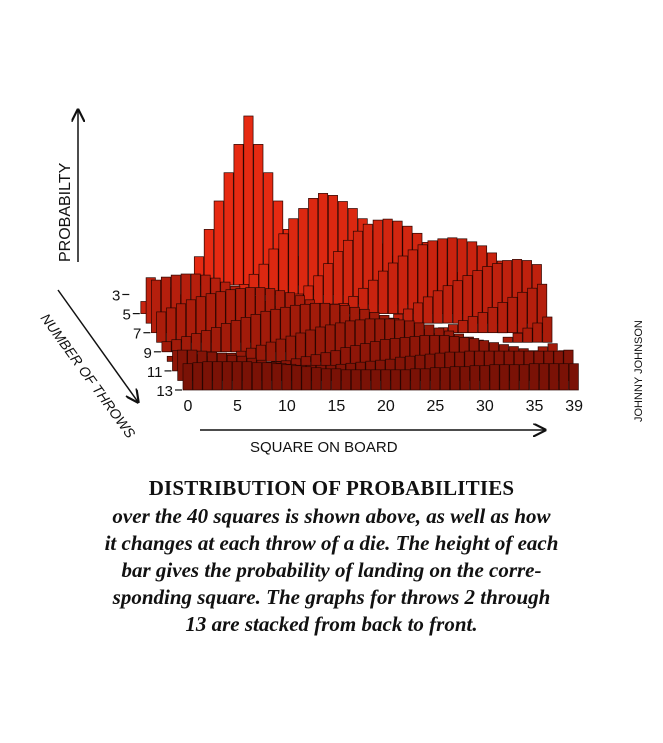 The width and height of the screenshot is (663, 743). What do you see at coordinates (187, 406) in the screenshot?
I see `x-tick-label: 0` at bounding box center [187, 406].